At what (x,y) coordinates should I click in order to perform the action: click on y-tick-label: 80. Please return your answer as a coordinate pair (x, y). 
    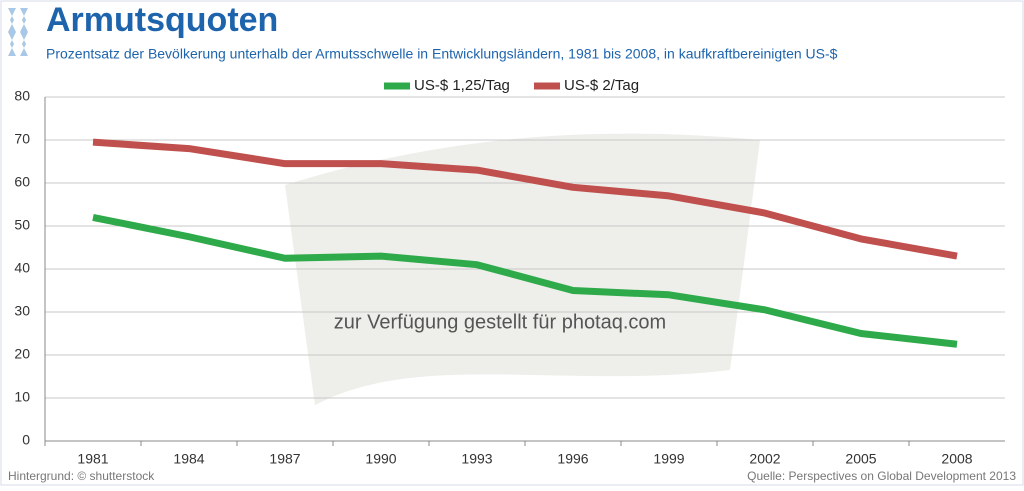
    Looking at the image, I should click on (22, 96).